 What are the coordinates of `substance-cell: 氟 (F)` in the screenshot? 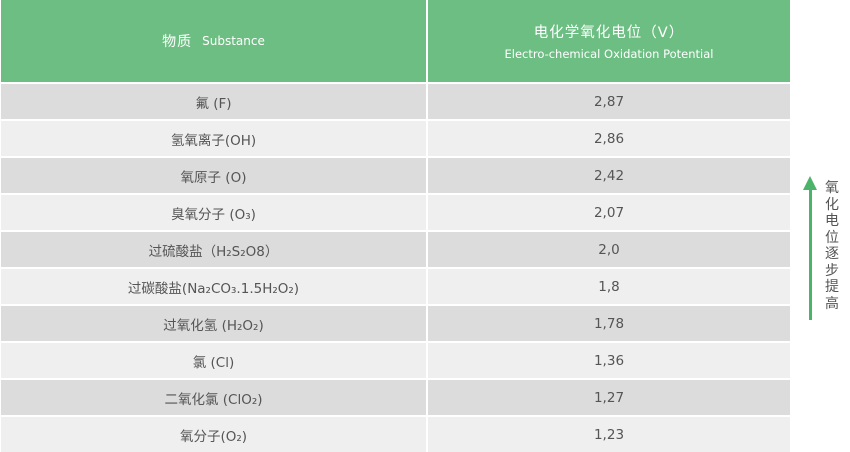 It's located at (214, 101).